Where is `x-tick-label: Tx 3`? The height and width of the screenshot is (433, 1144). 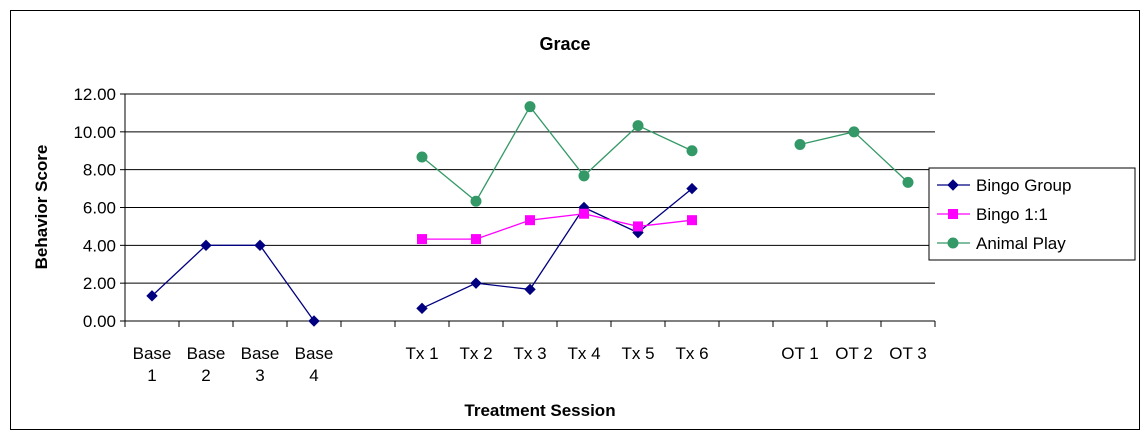
x-tick-label: Tx 3 is located at coordinates (529, 353).